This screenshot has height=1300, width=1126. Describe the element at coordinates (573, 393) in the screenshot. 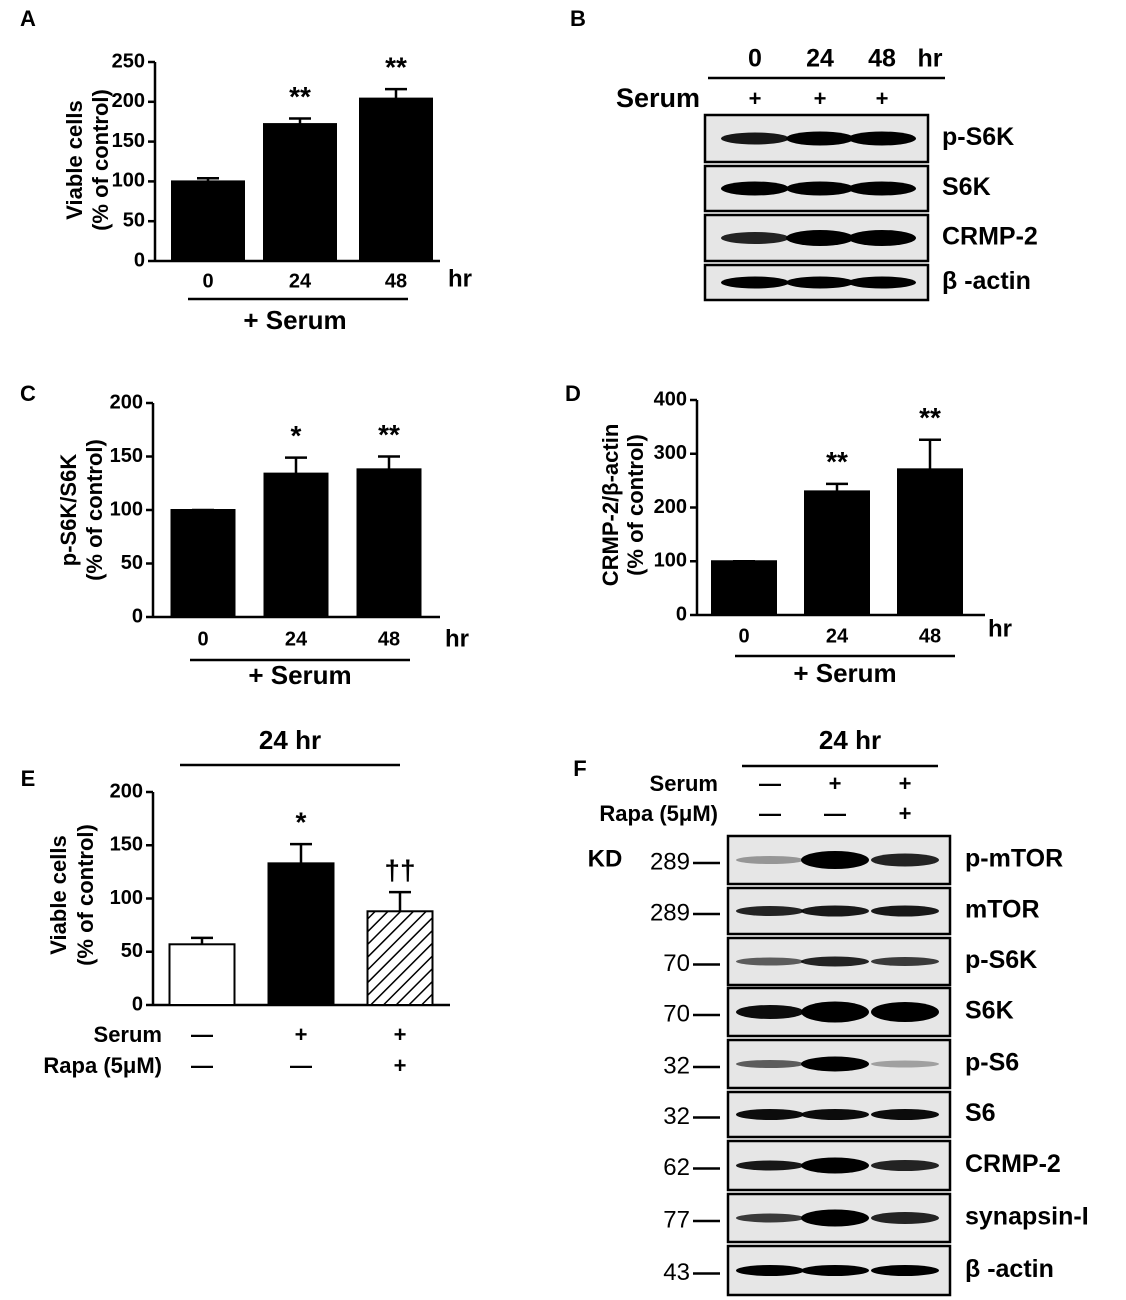

I see `panel-label: D` at that location.